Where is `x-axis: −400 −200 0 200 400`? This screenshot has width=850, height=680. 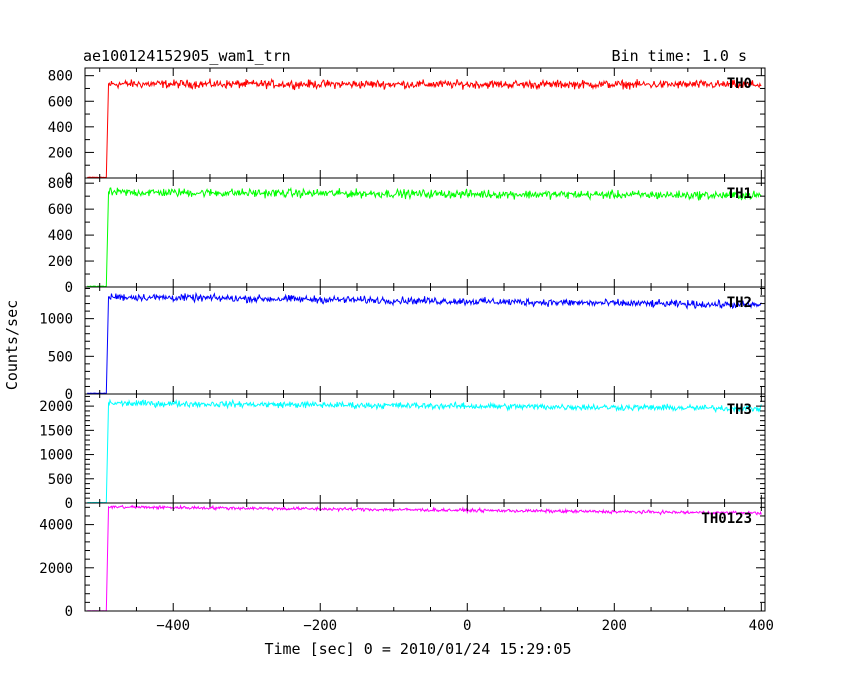 x-axis: −400 −200 0 200 400 is located at coordinates (465, 626).